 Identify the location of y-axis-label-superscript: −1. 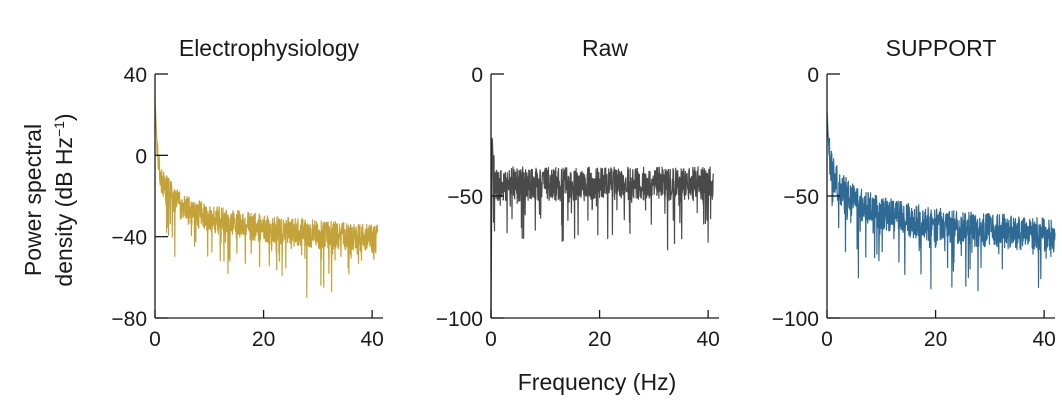
(59, 129).